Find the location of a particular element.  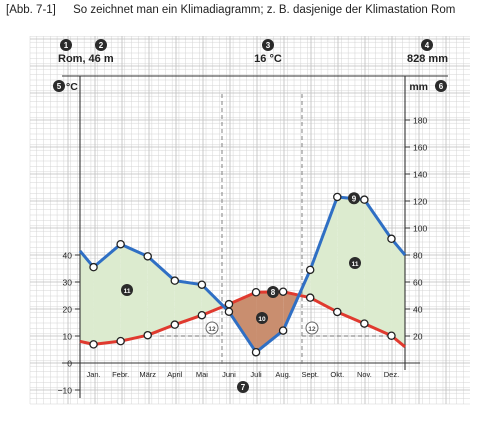

left-axis-tick-label: 0 is located at coordinates (69, 364).